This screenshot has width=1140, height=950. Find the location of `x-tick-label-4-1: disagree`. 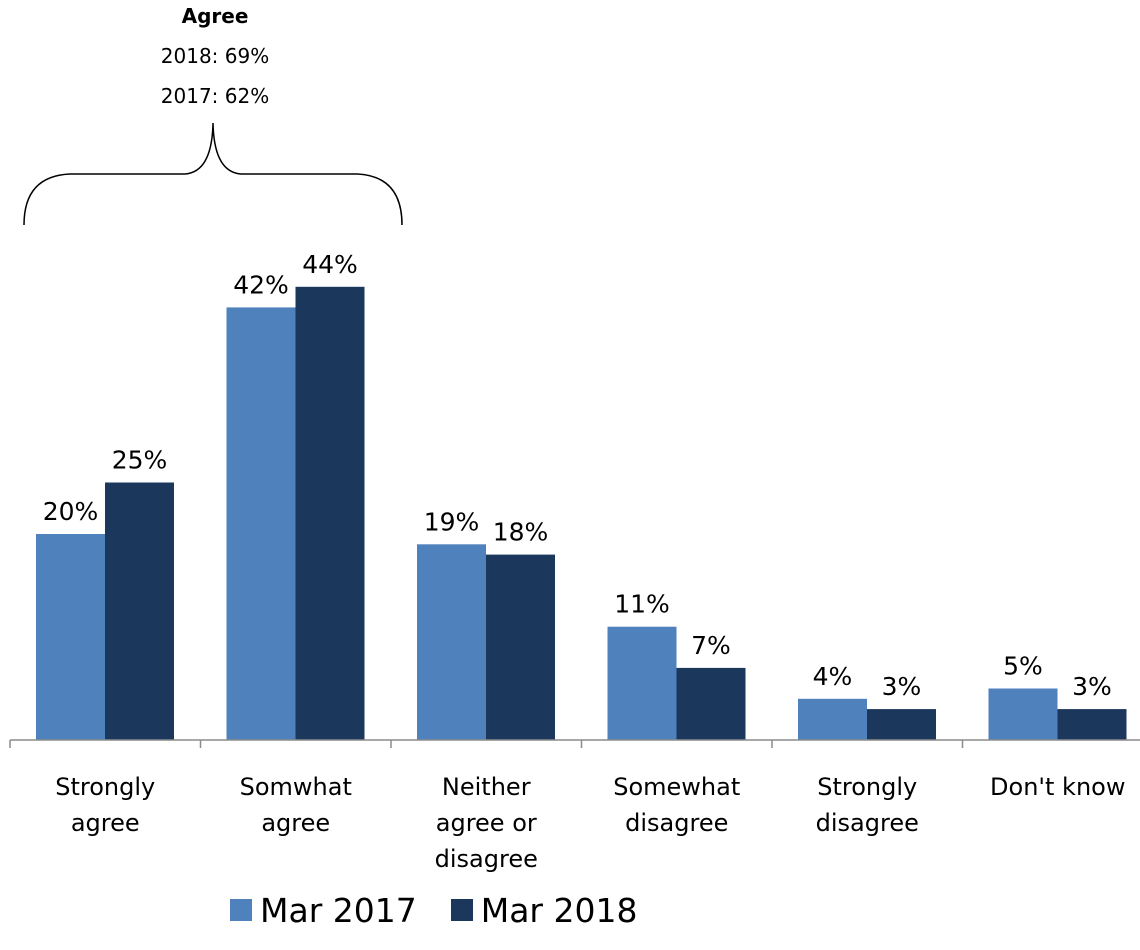

x-tick-label-4-1: disagree is located at coordinates (867, 823).